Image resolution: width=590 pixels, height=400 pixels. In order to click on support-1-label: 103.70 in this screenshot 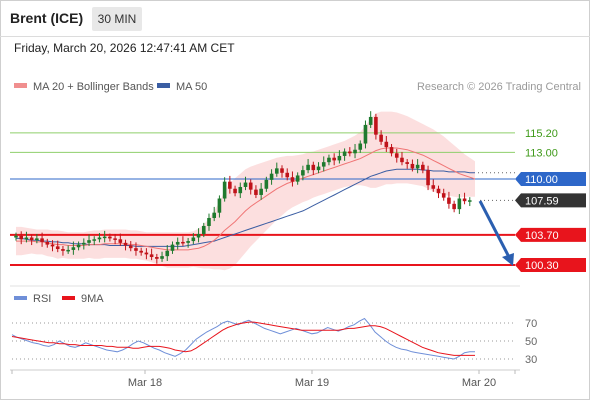, I will do `click(542, 236)`.